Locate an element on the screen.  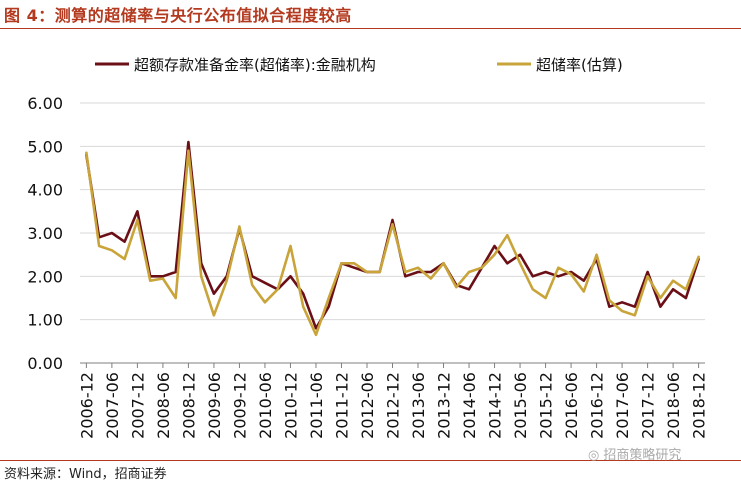
y-tick-label: 6.00 is located at coordinates (45, 103).